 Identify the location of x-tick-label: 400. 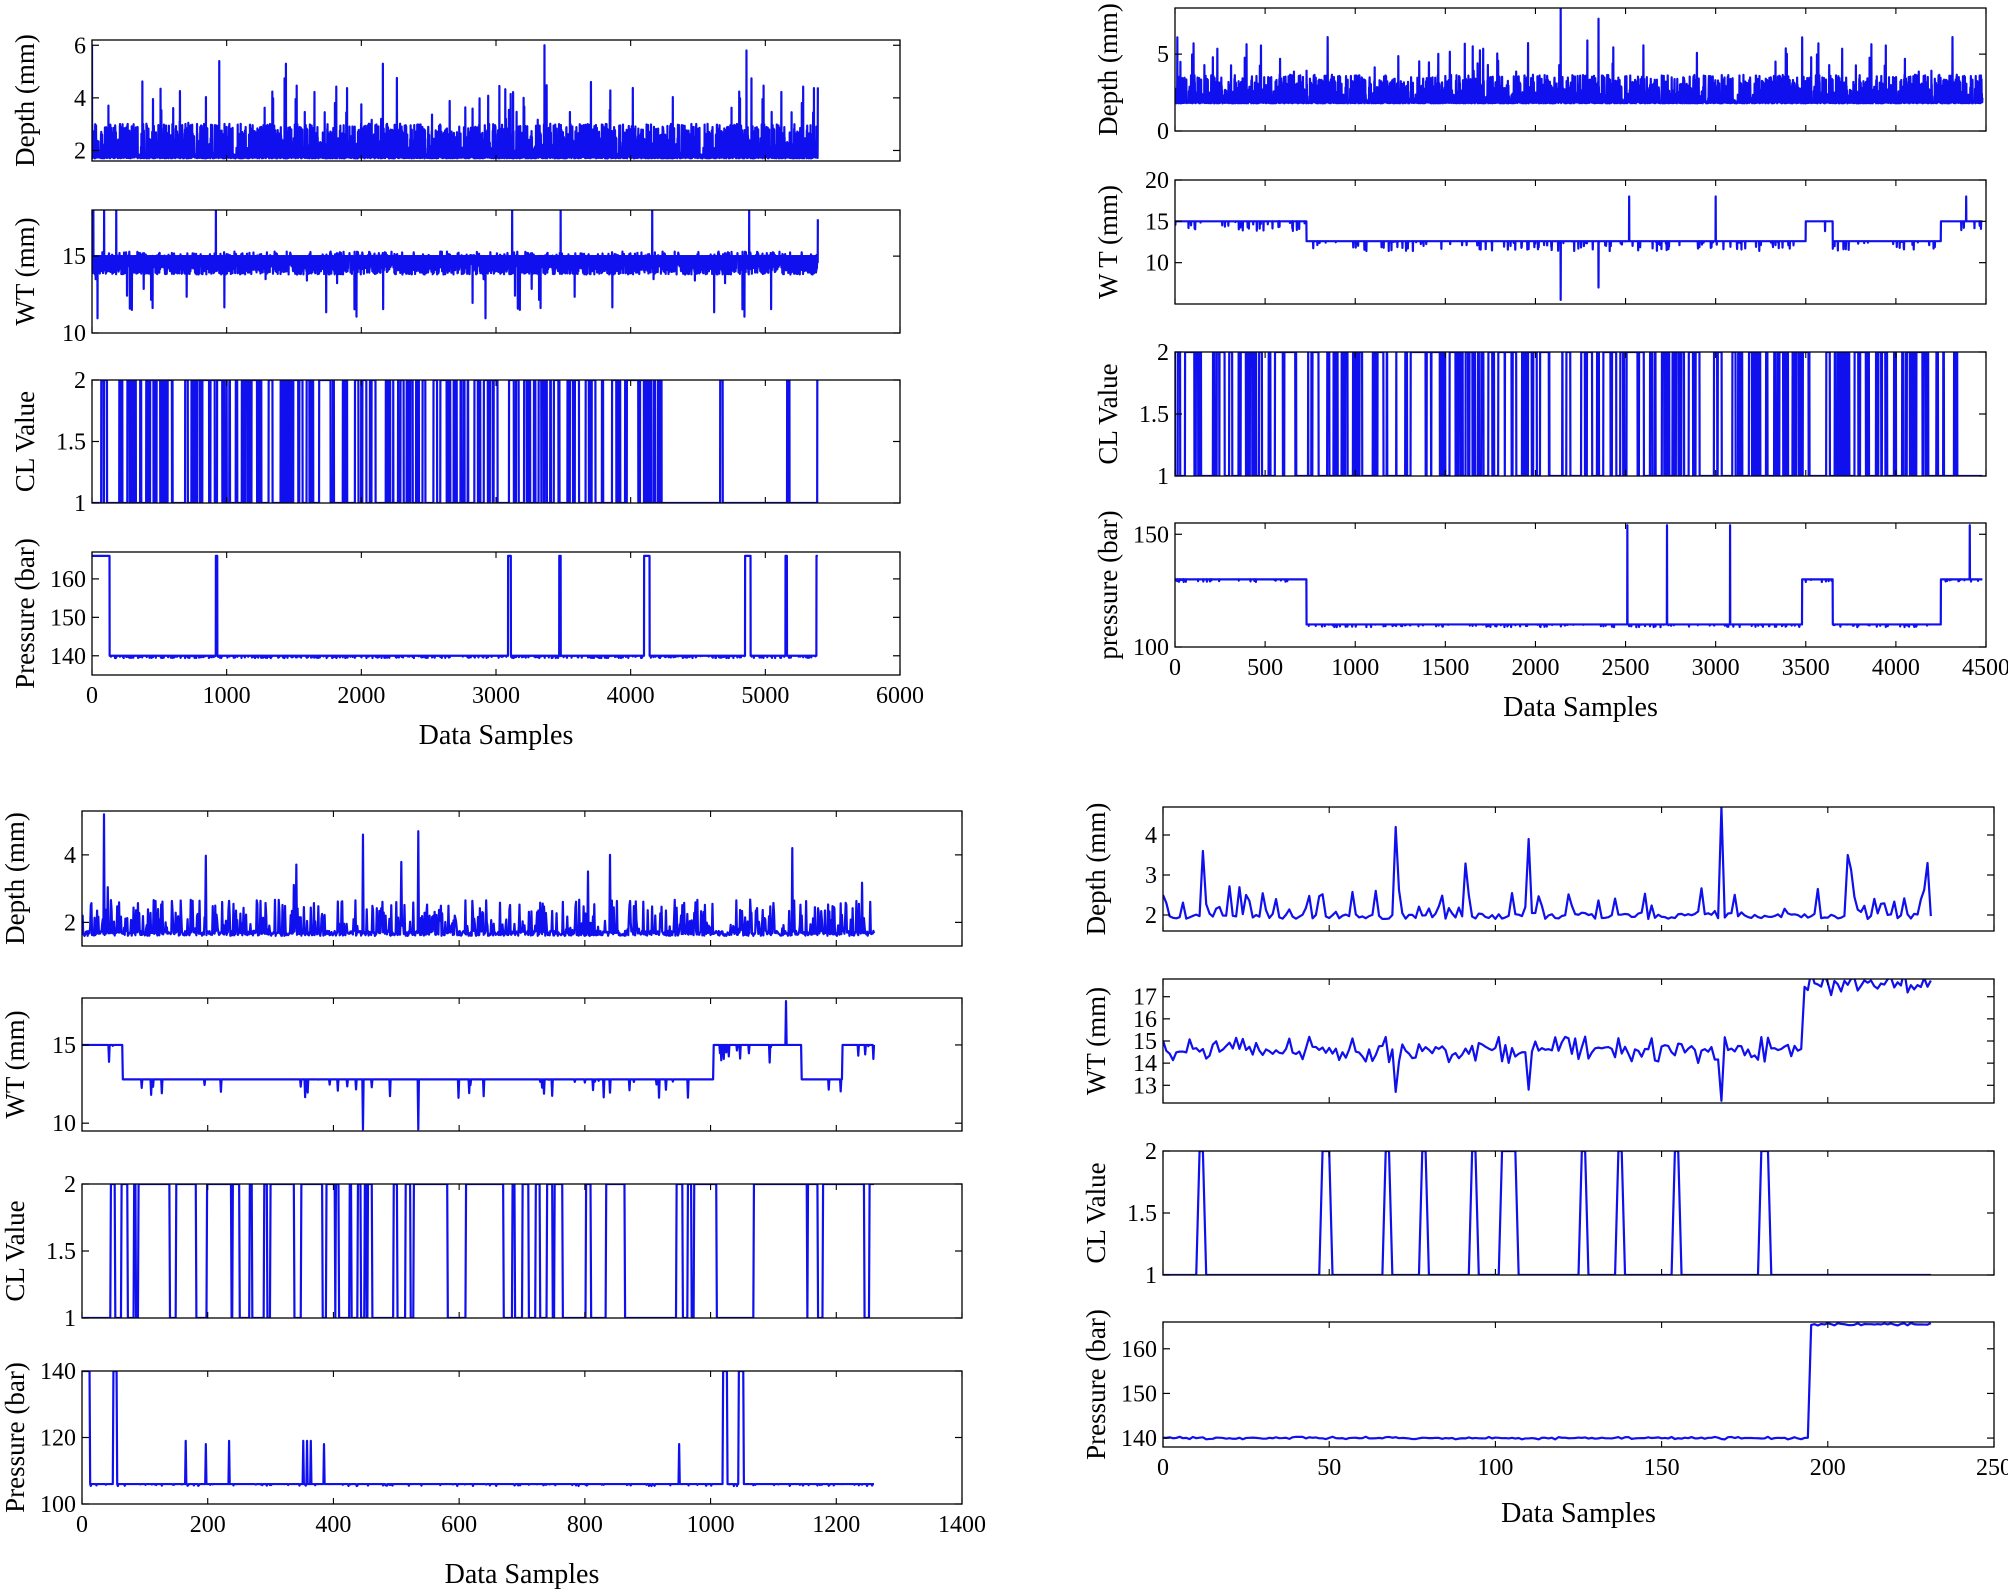
(333, 1525).